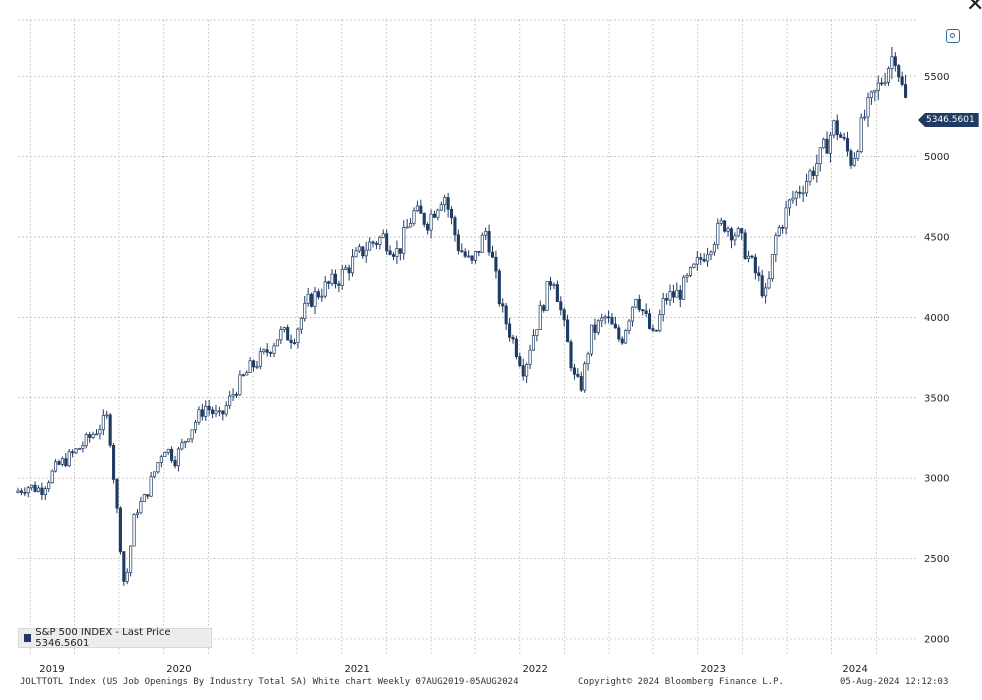 This screenshot has height=700, width=982. I want to click on footer-timestamp: 05-Aug-2024 12:12:03, so click(894, 682).